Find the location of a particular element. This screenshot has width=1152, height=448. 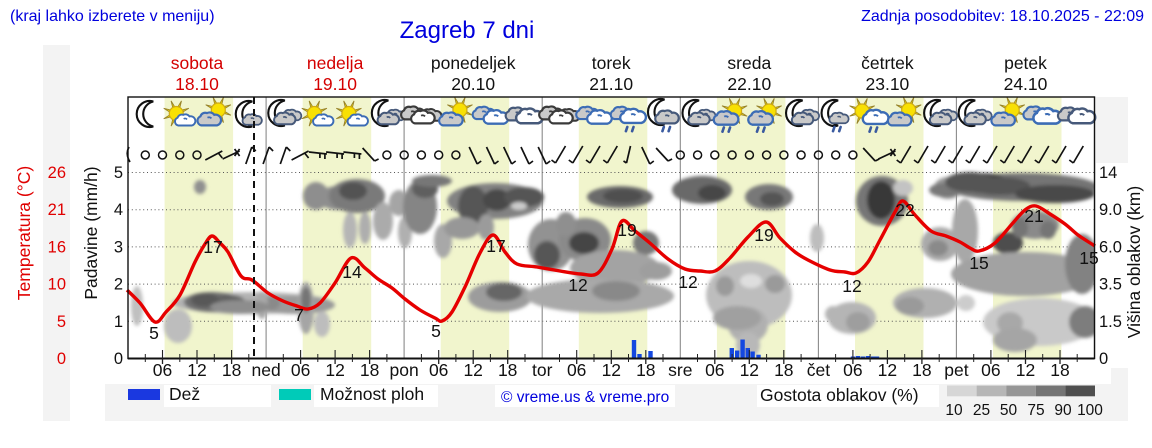

svg-text: 26 is located at coordinates (57, 173).